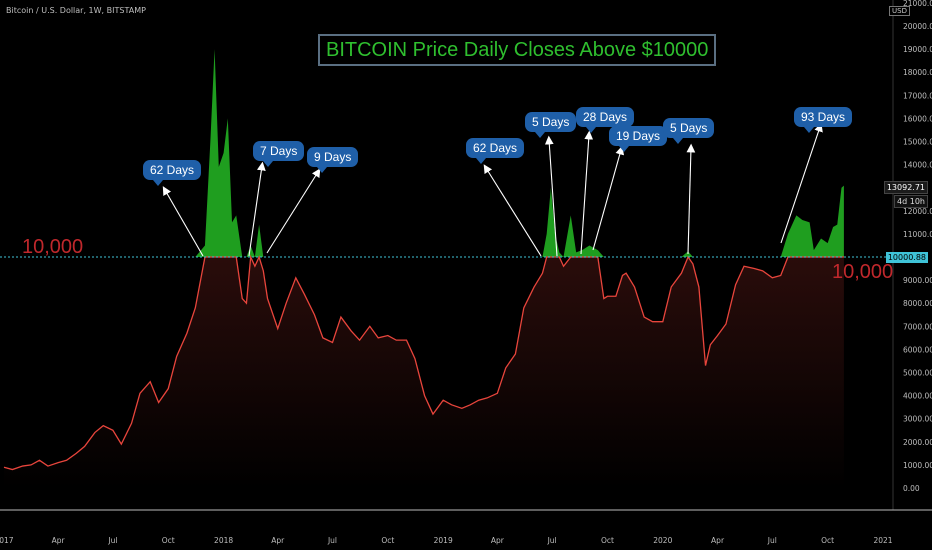 This screenshot has height=550, width=932. I want to click on y-tick-label: 17000.00, so click(917, 95).